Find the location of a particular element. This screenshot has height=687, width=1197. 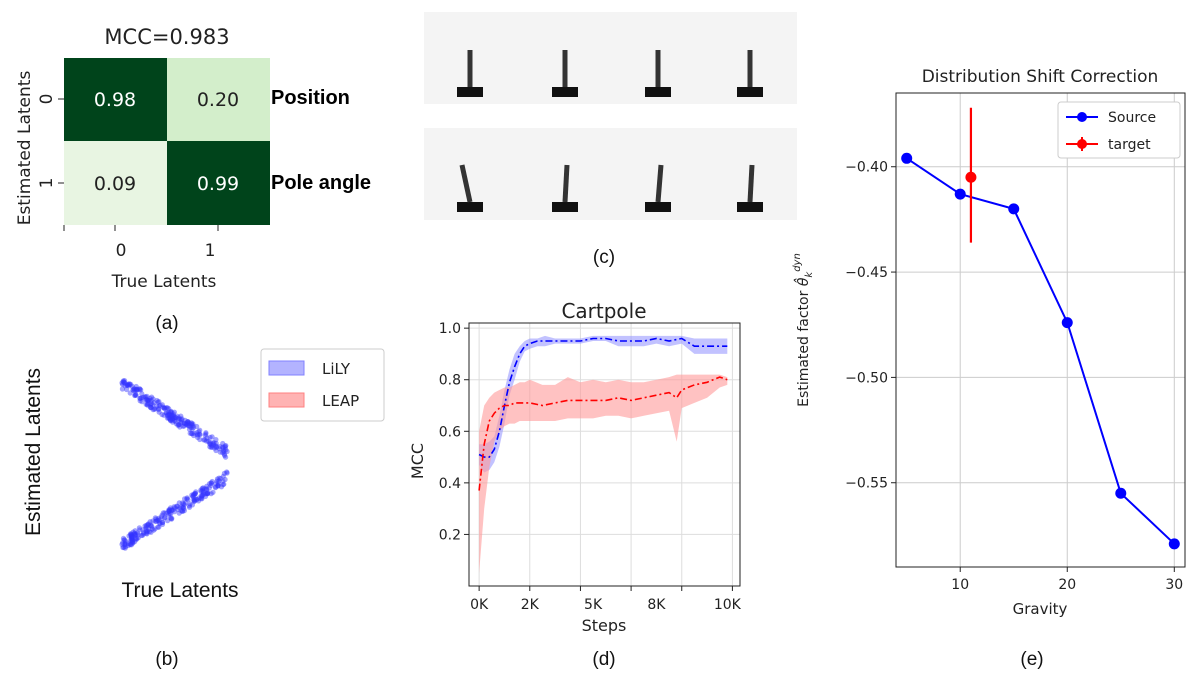

band-leap is located at coordinates (603, 474).